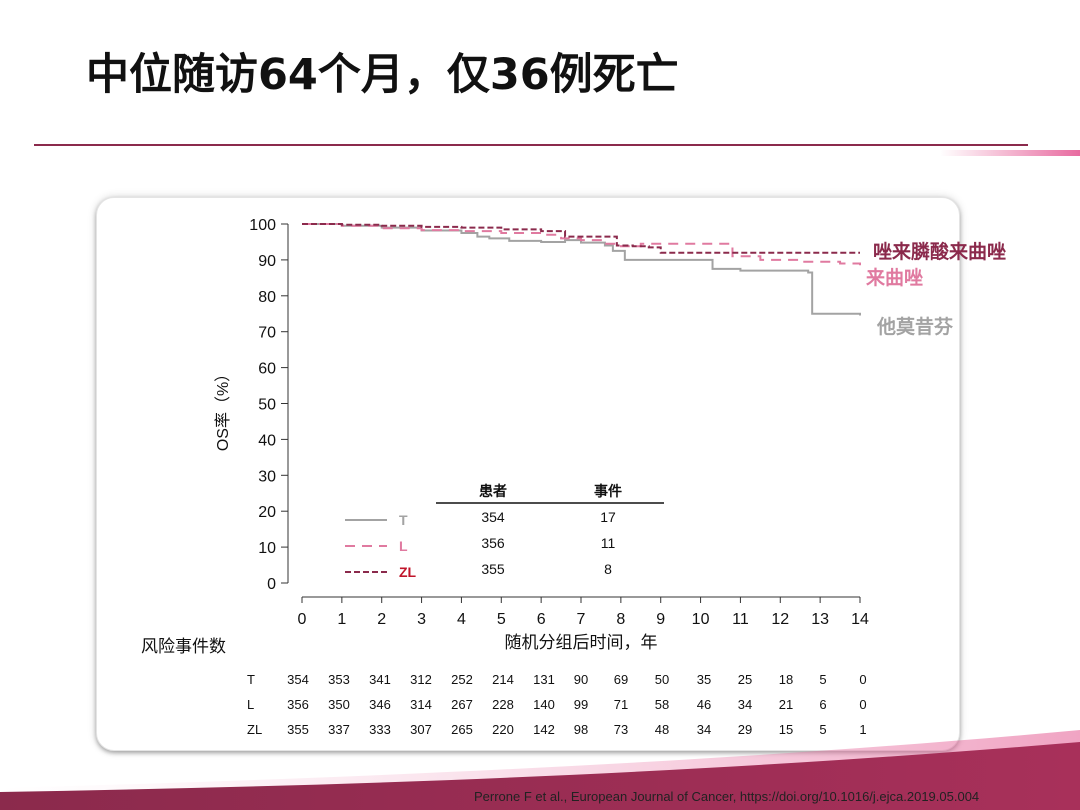 Image resolution: width=1080 pixels, height=810 pixels. What do you see at coordinates (341, 619) in the screenshot?
I see `x-tick-label: 1` at bounding box center [341, 619].